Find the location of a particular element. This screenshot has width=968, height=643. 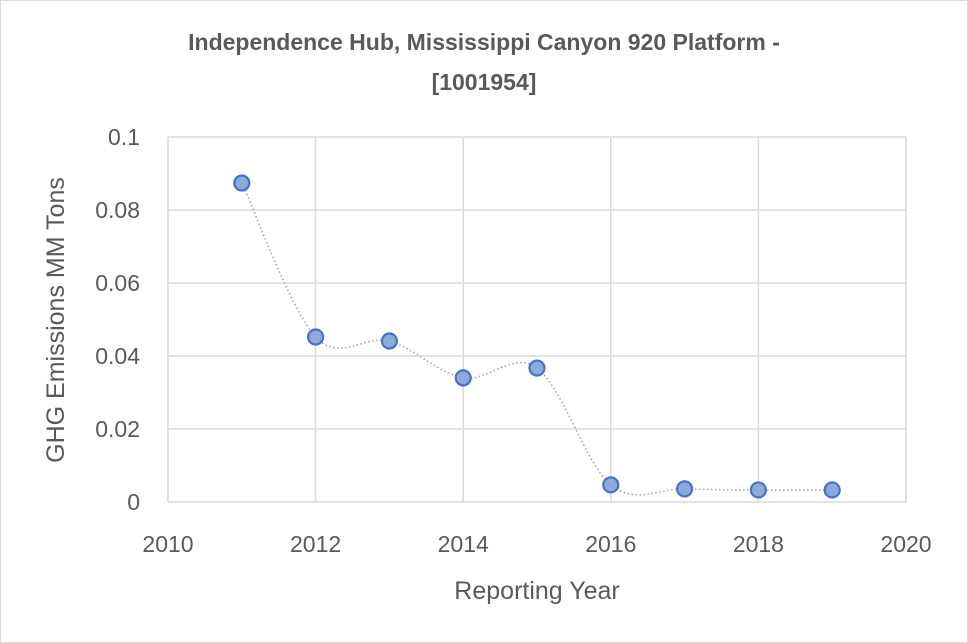

x-tick-label: 2012 is located at coordinates (315, 544).